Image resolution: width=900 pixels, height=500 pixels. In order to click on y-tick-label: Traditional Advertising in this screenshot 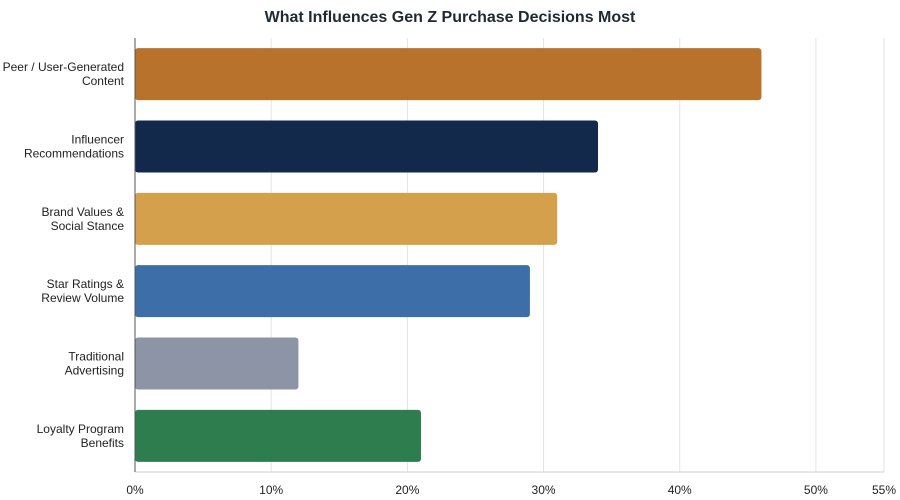, I will do `click(94, 364)`.